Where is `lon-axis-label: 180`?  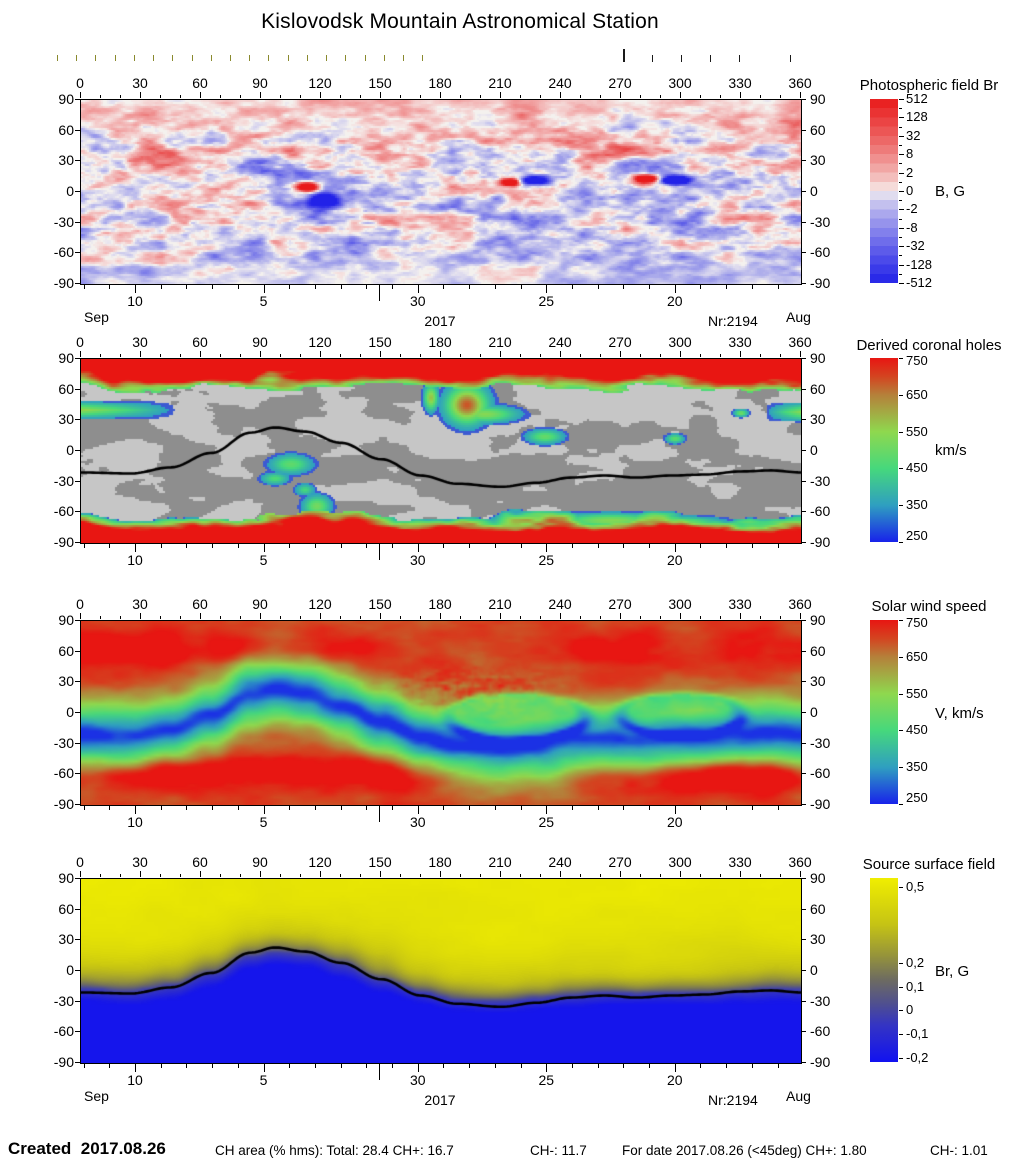 lon-axis-label: 180 is located at coordinates (440, 342).